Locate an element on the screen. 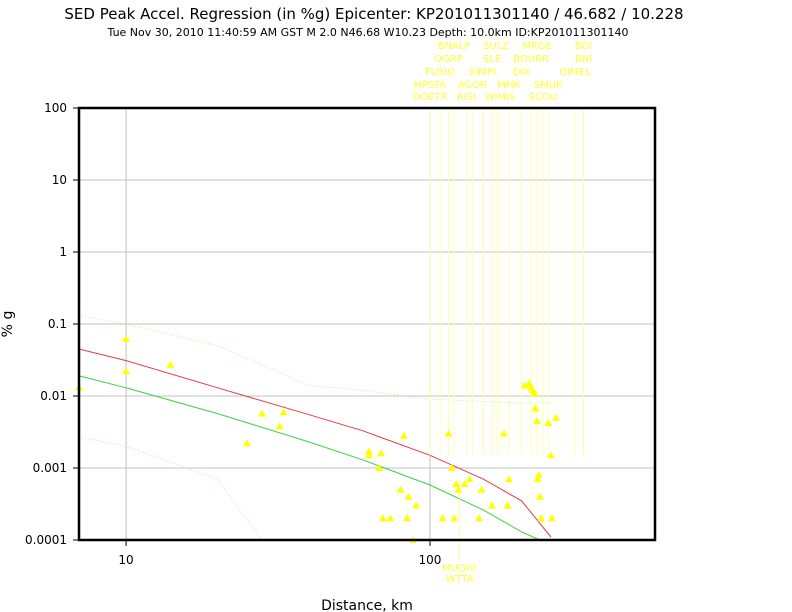  x-axis-label: Distance, km is located at coordinates (367, 605).